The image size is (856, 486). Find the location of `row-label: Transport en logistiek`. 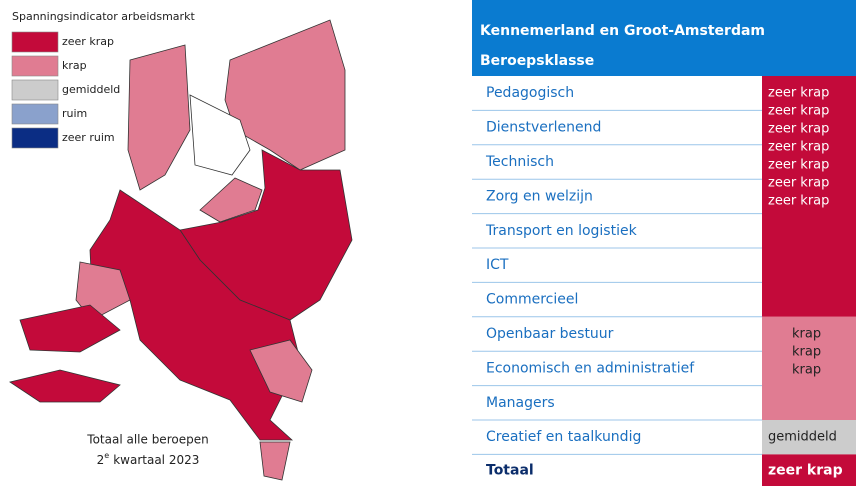

row-label: Transport en logistiek is located at coordinates (561, 231).